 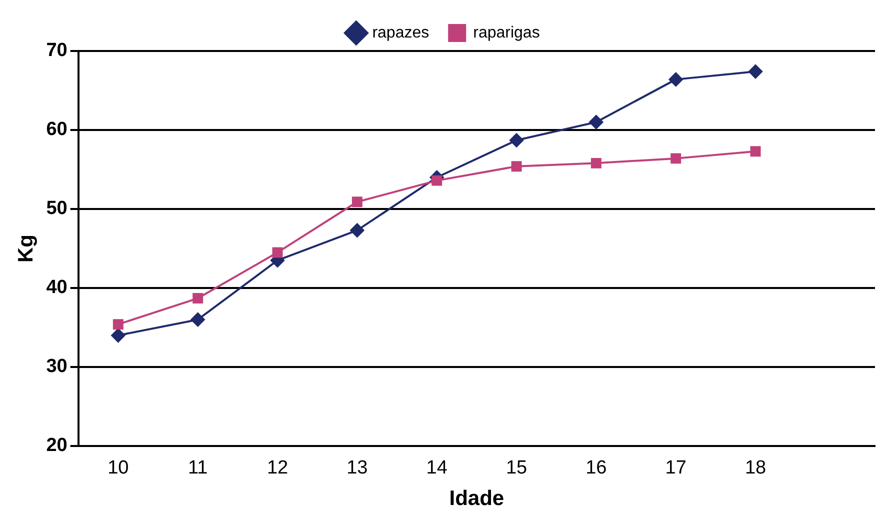 I want to click on legend-label: rapazes, so click(x=401, y=33).